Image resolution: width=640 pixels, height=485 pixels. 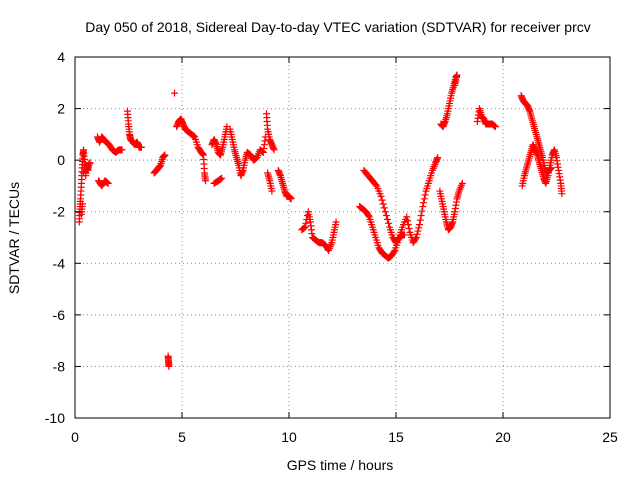 What do you see at coordinates (396, 437) in the screenshot?
I see `x-tick-label: 15` at bounding box center [396, 437].